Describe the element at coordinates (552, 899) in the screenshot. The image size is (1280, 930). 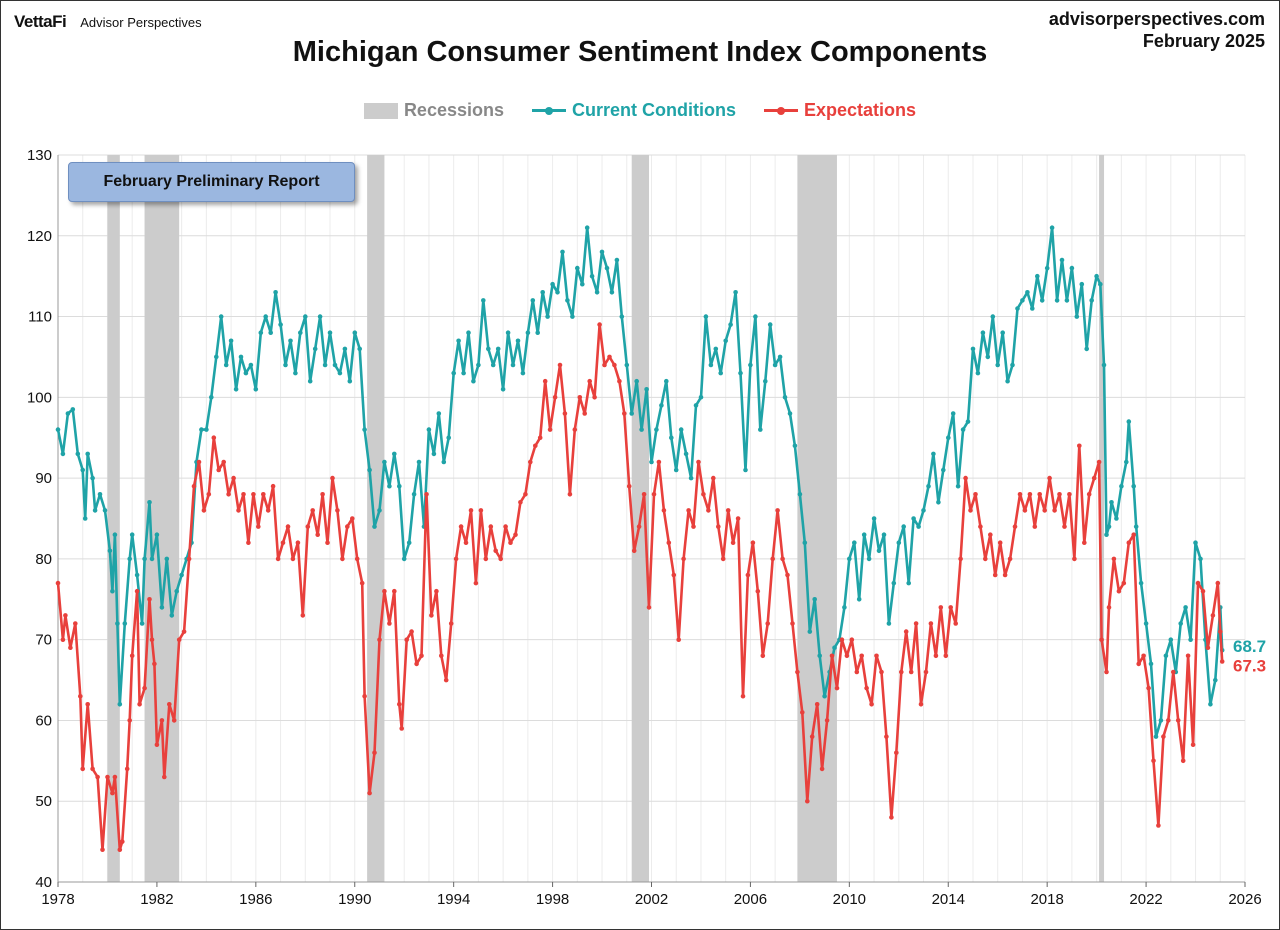
I see `x-tick-label: 1998` at that location.